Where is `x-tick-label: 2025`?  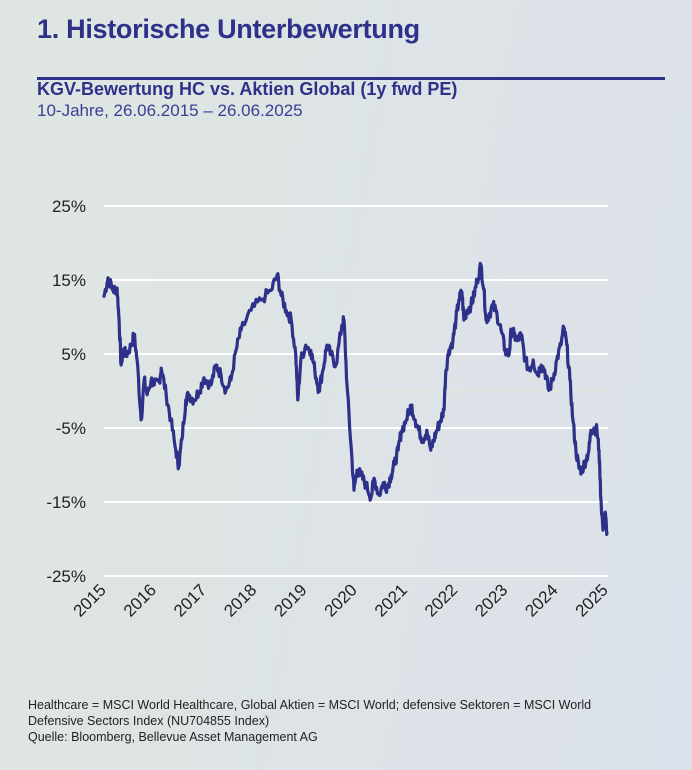 x-tick-label: 2025 is located at coordinates (592, 600).